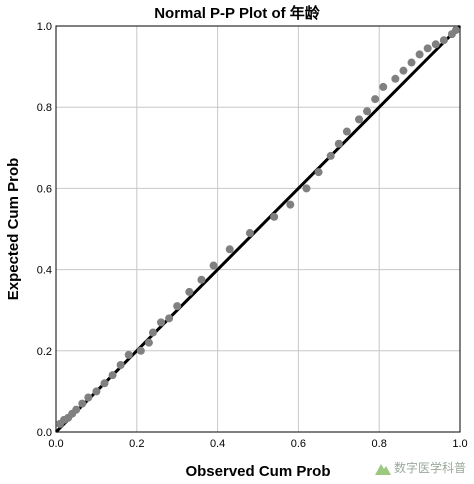  Describe the element at coordinates (217, 444) in the screenshot. I see `x-tick-label-2: 0.4` at that location.